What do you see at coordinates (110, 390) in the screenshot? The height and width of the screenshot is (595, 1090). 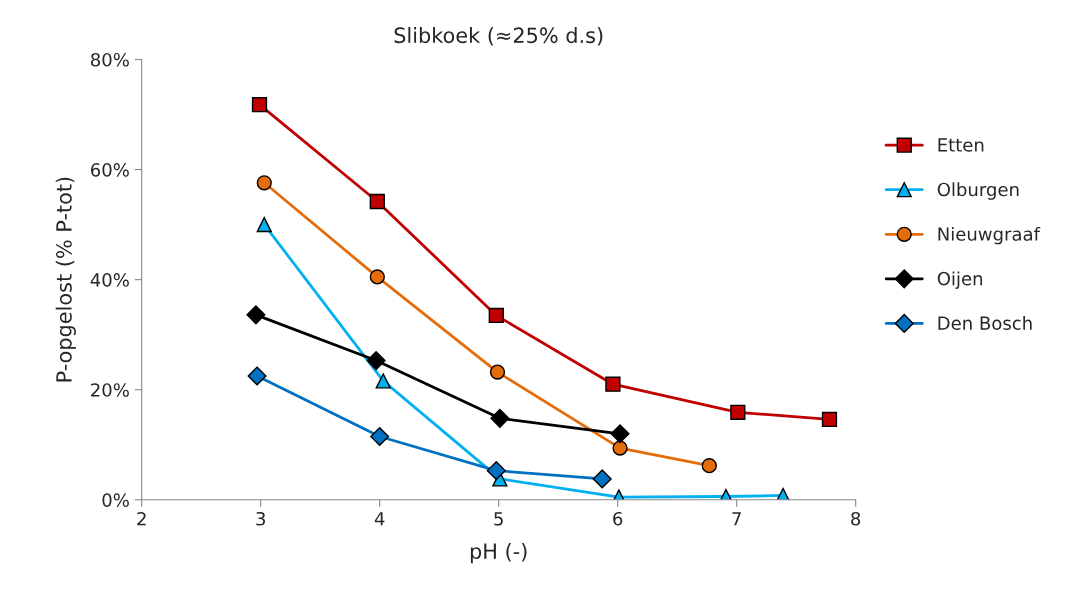 I see `y-tick-label: 20%` at bounding box center [110, 390].